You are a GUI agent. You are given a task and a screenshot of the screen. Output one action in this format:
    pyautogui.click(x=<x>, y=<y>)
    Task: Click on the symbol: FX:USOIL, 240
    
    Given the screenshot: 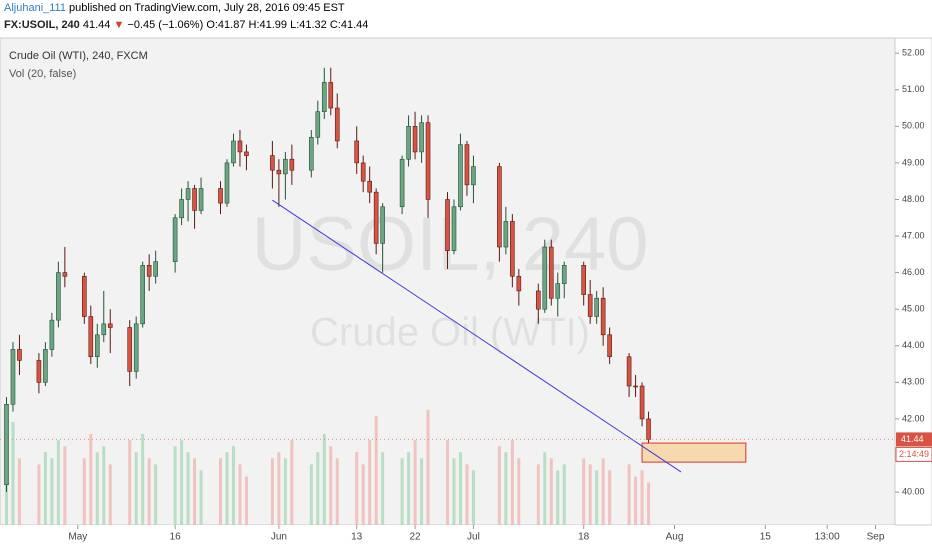 What is the action you would take?
    pyautogui.click(x=42, y=25)
    